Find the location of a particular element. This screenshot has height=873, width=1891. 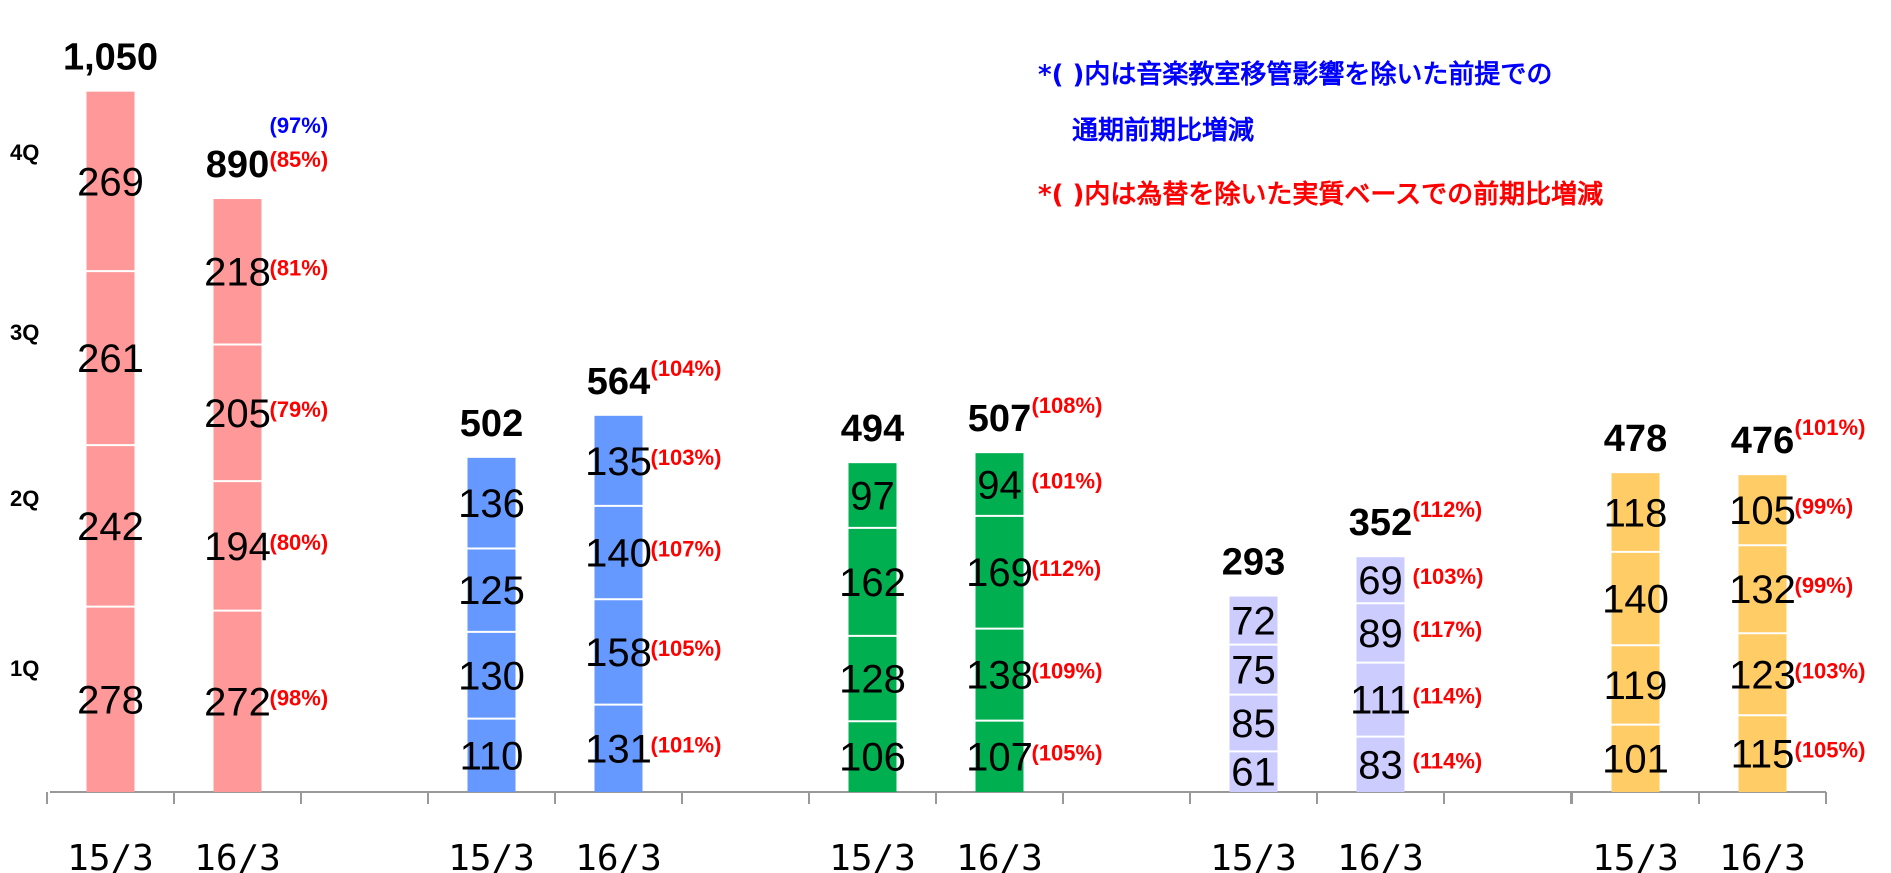

segment-value-label: 101 is located at coordinates (1635, 759).